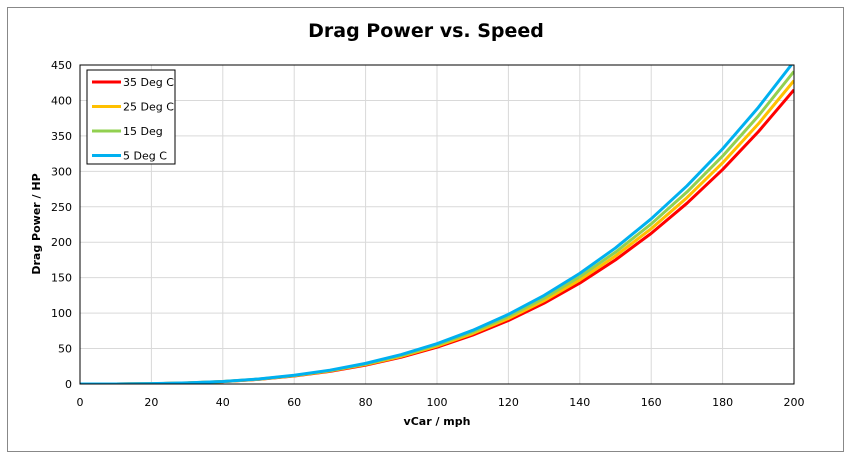 Image resolution: width=853 pixels, height=461 pixels. What do you see at coordinates (61, 242) in the screenshot?
I see `y-tick-label: 200` at bounding box center [61, 242].